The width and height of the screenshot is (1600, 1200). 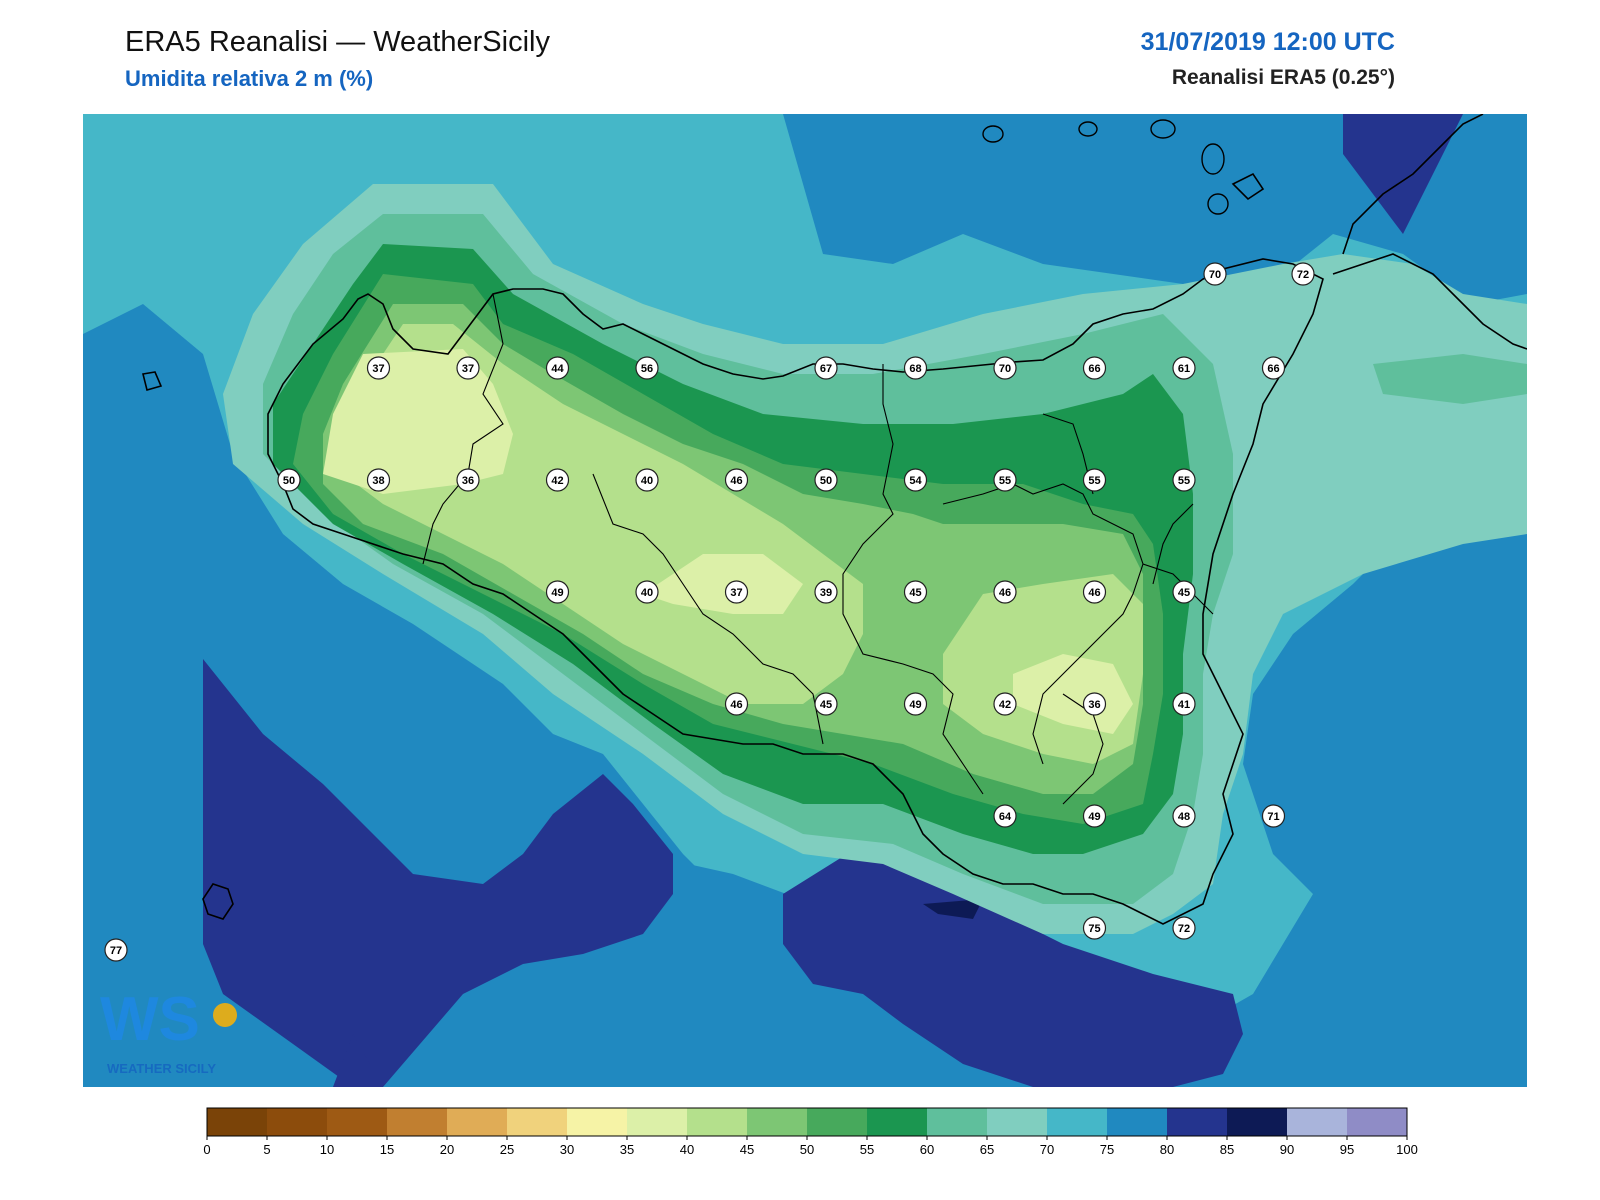 I want to click on station-value: 70, so click(x=1005, y=369).